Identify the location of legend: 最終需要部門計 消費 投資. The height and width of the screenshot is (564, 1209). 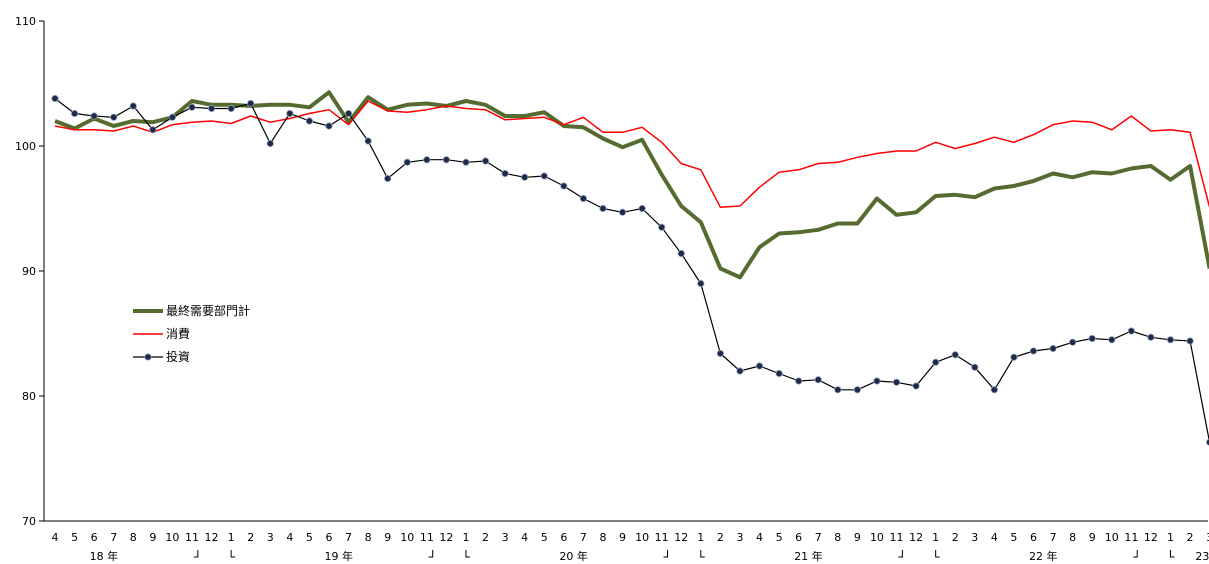
(191, 333).